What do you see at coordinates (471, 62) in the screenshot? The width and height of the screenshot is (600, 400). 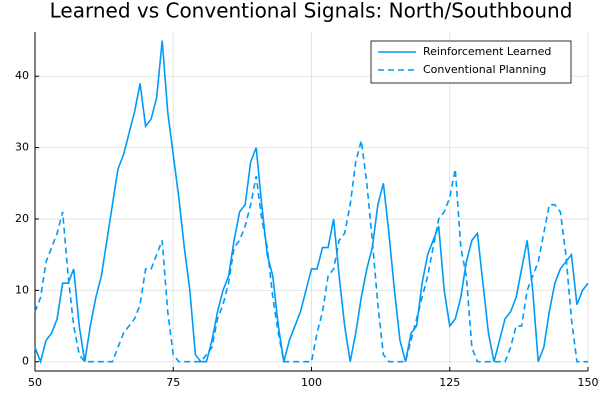 I see `legend-box` at bounding box center [471, 62].